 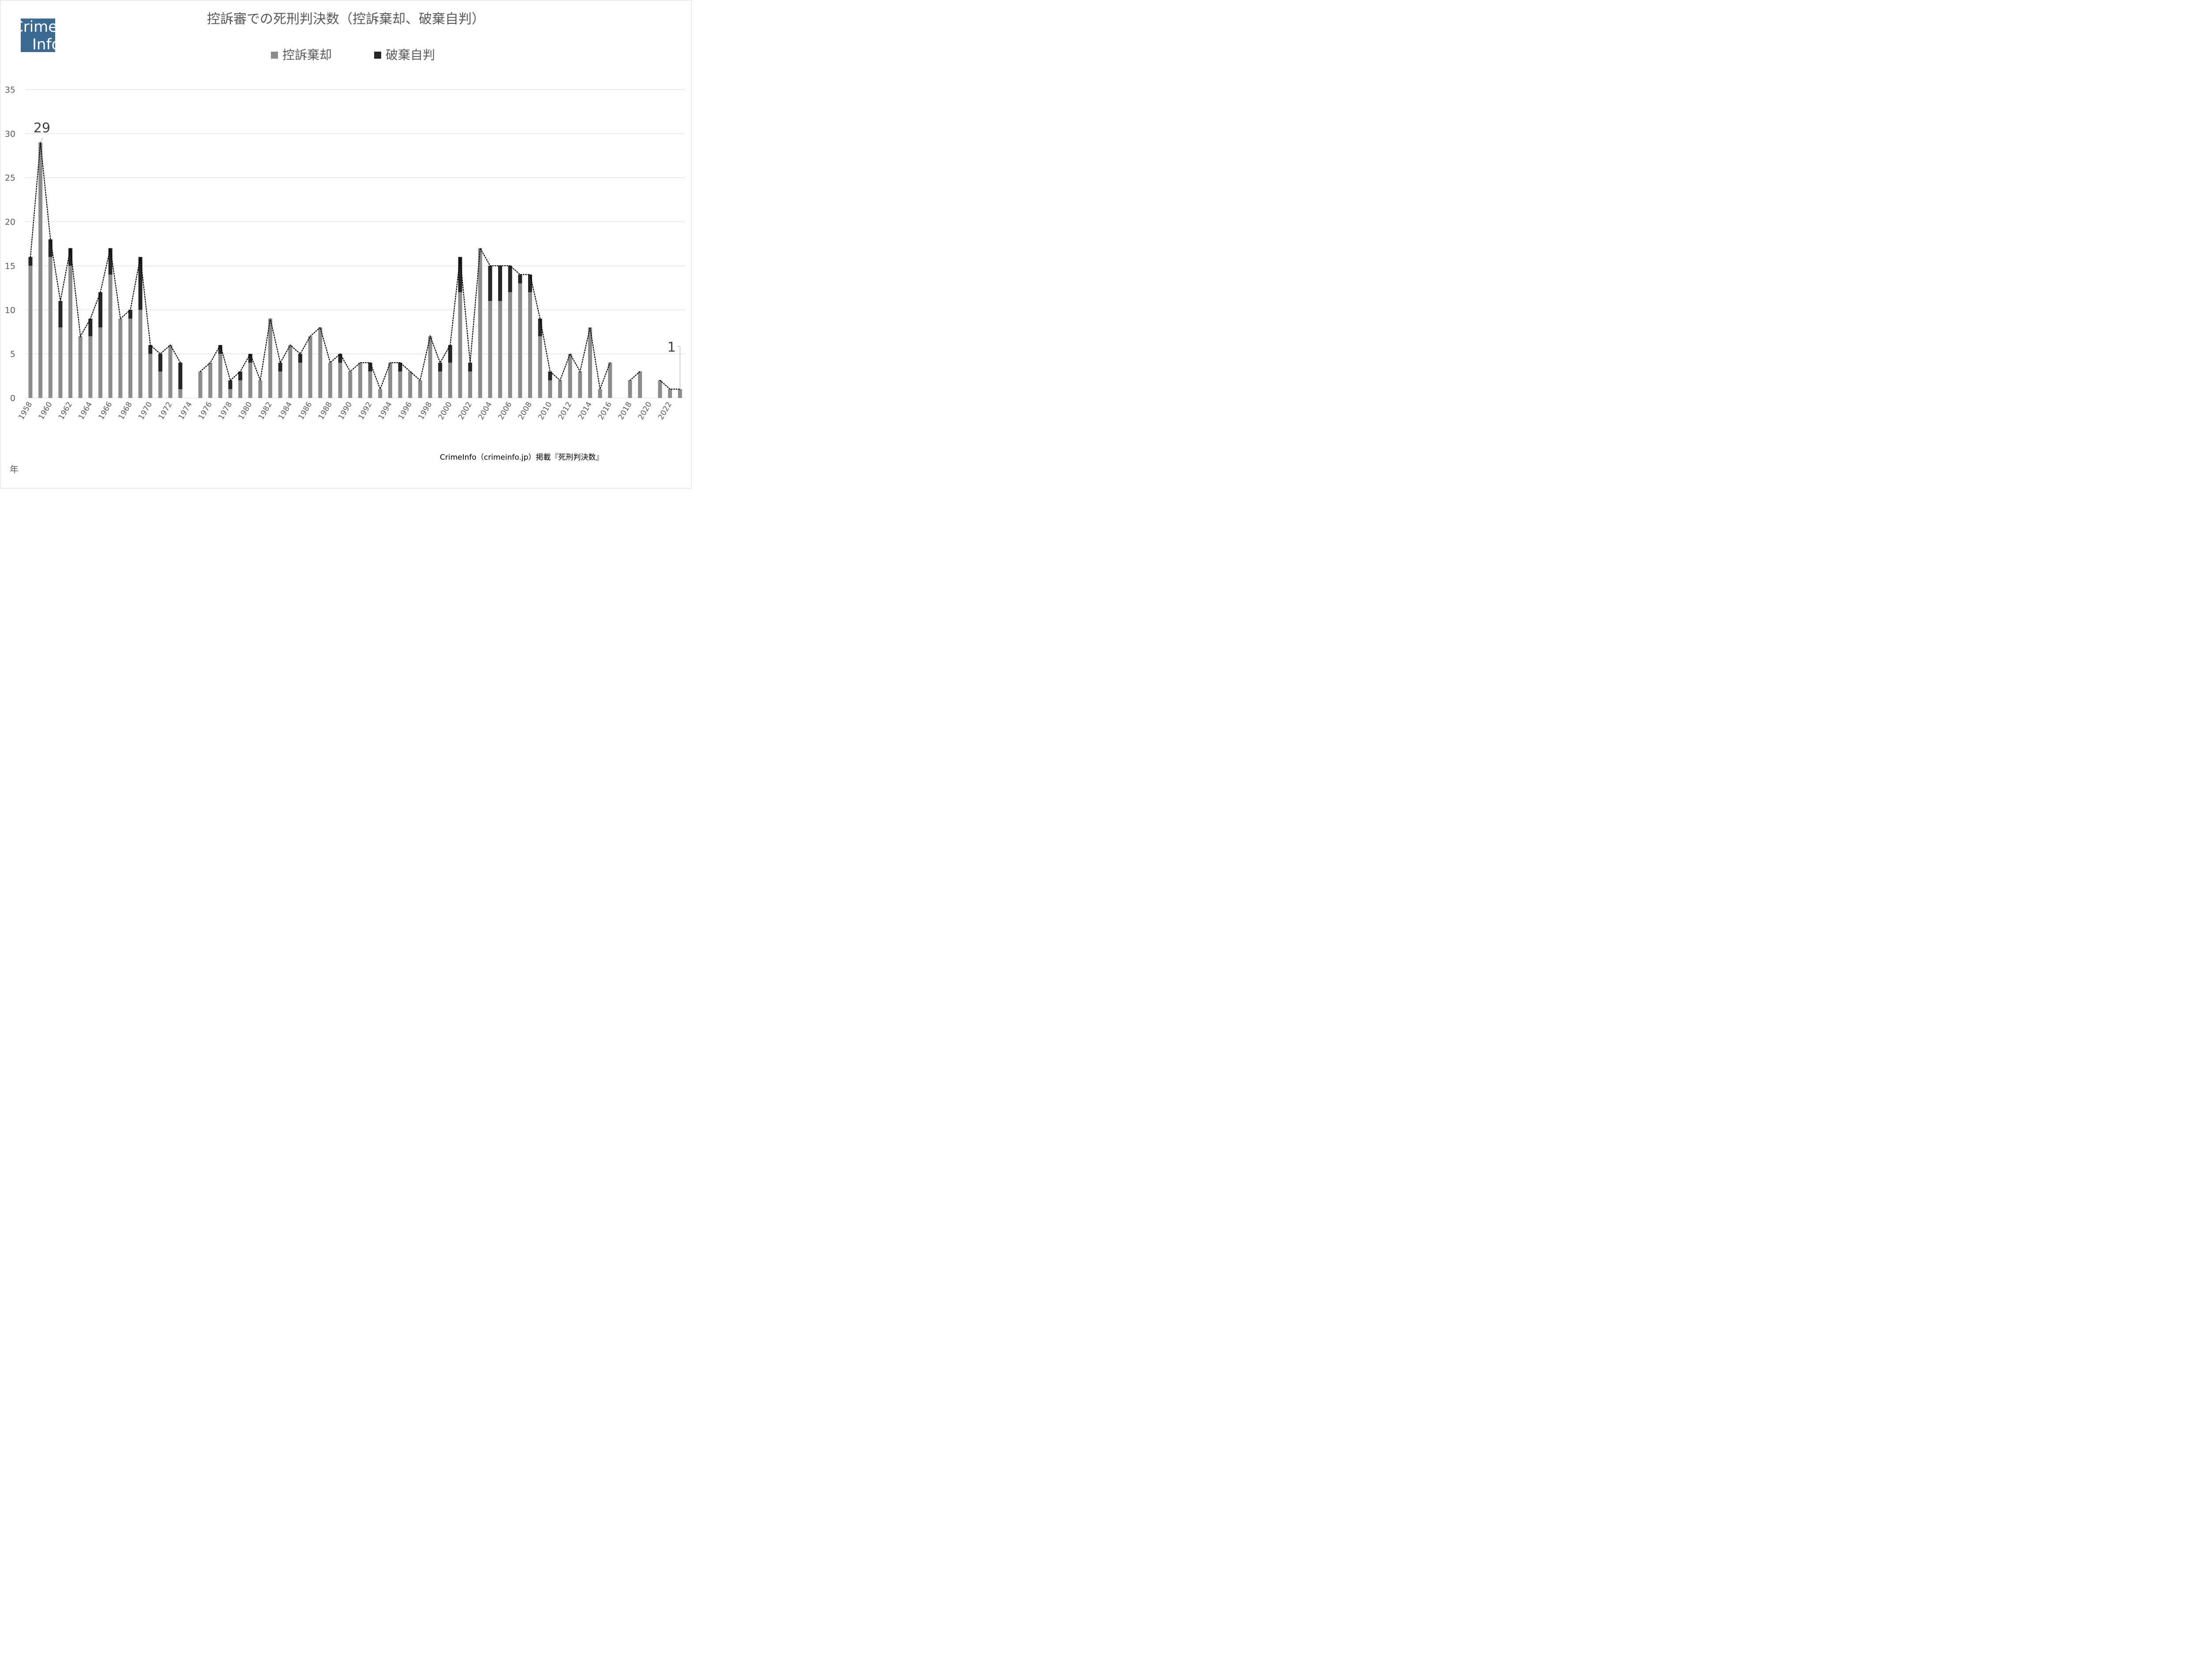 What do you see at coordinates (645, 411) in the screenshot?
I see `x-tick-label: 2020` at bounding box center [645, 411].